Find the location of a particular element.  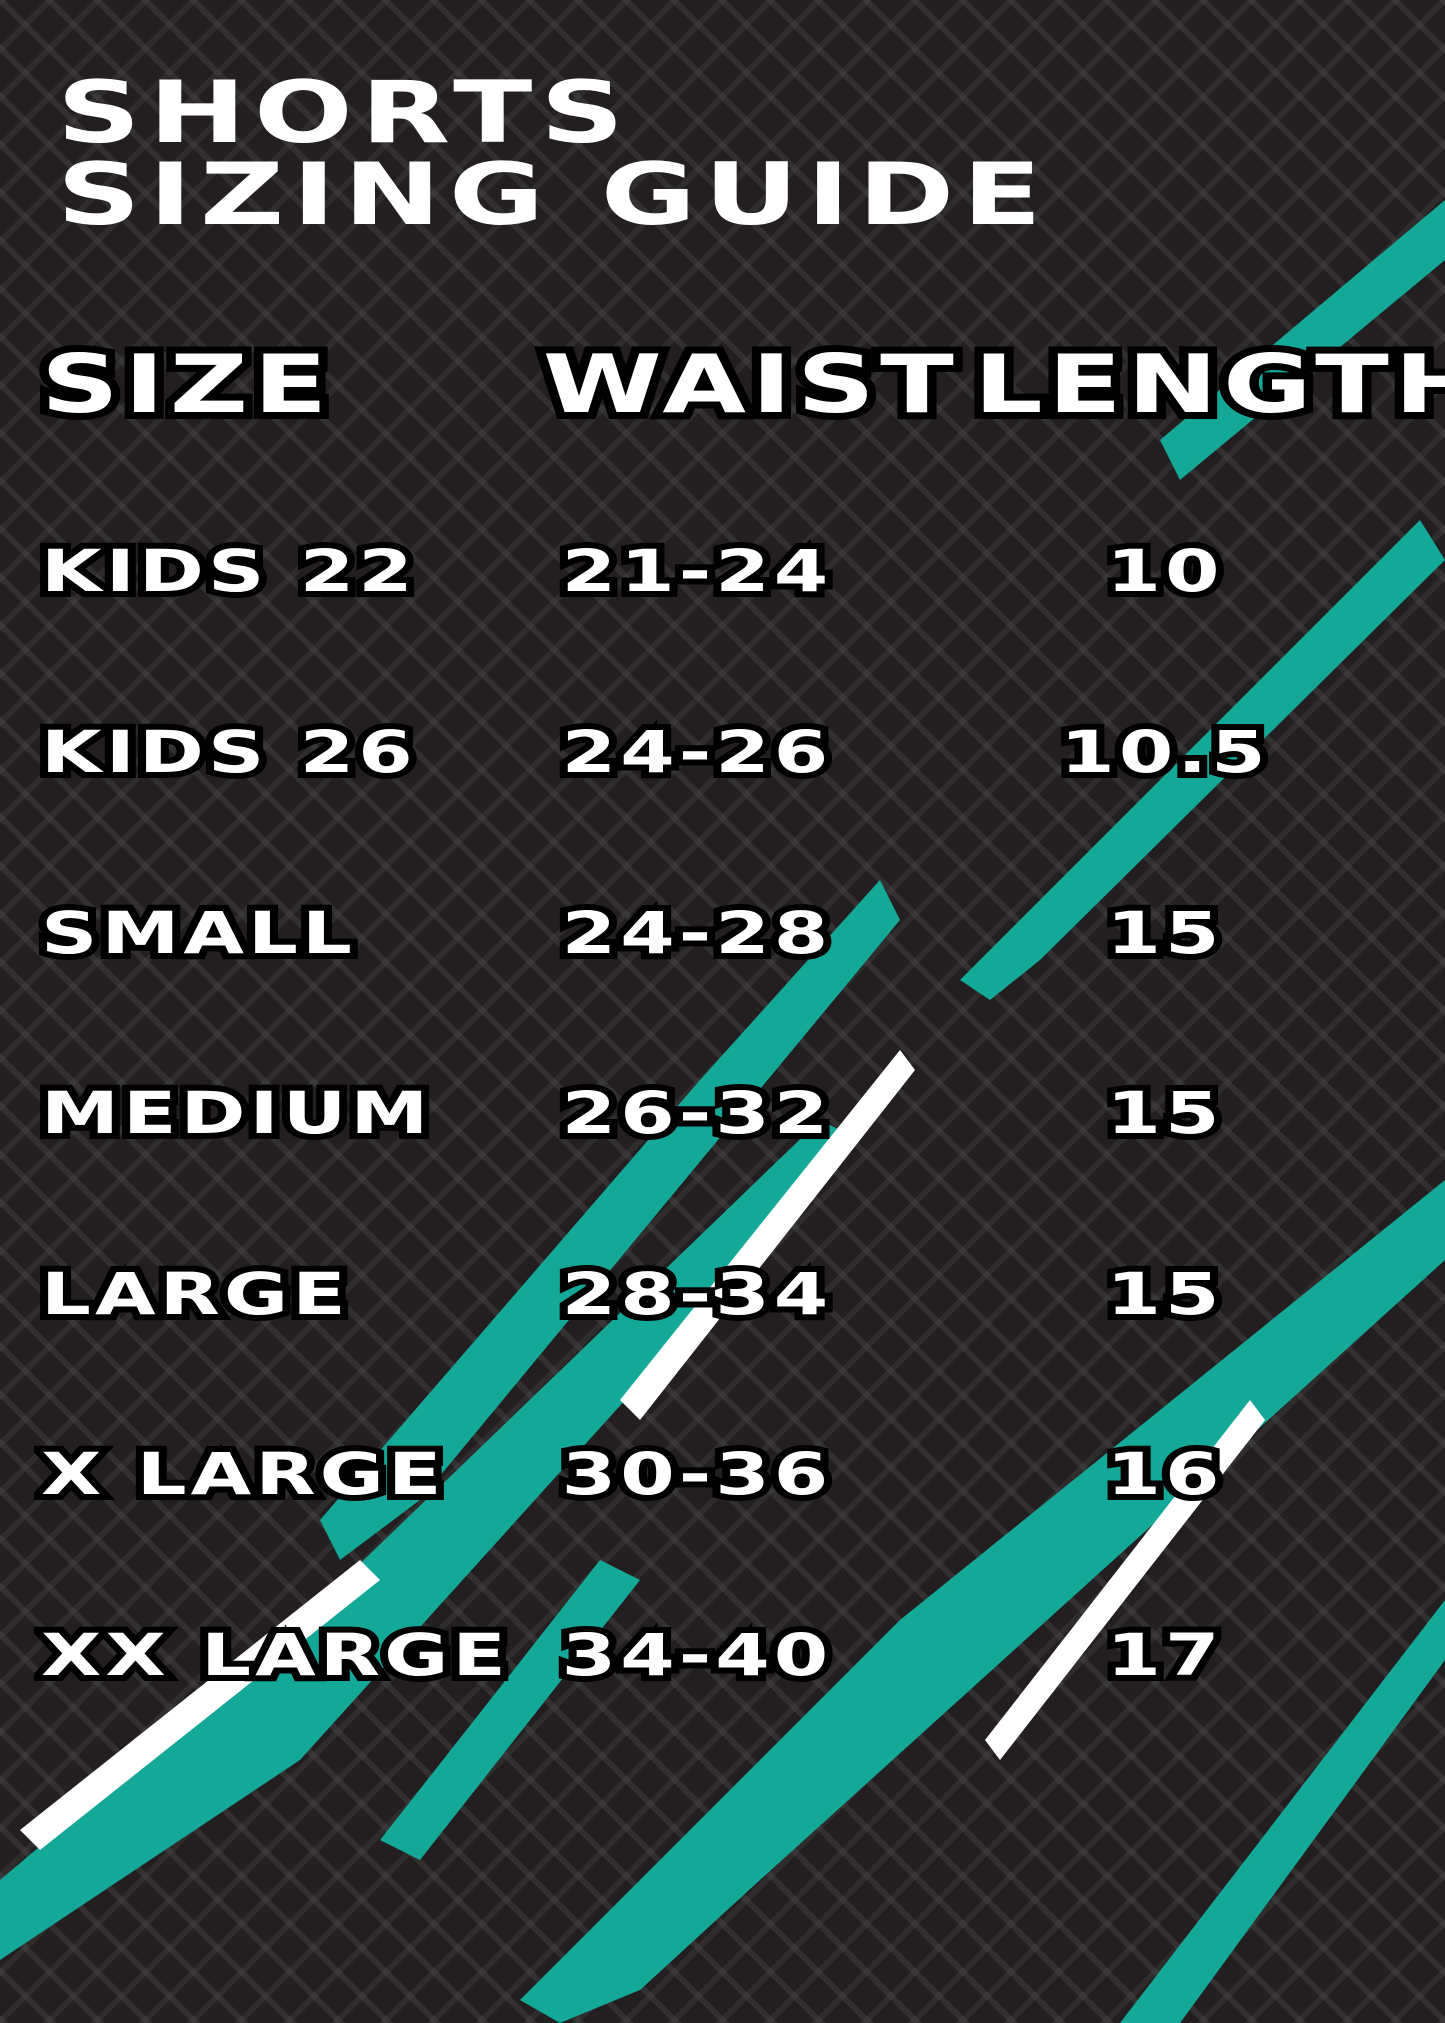

size-cell: X Large is located at coordinates (241, 1474).